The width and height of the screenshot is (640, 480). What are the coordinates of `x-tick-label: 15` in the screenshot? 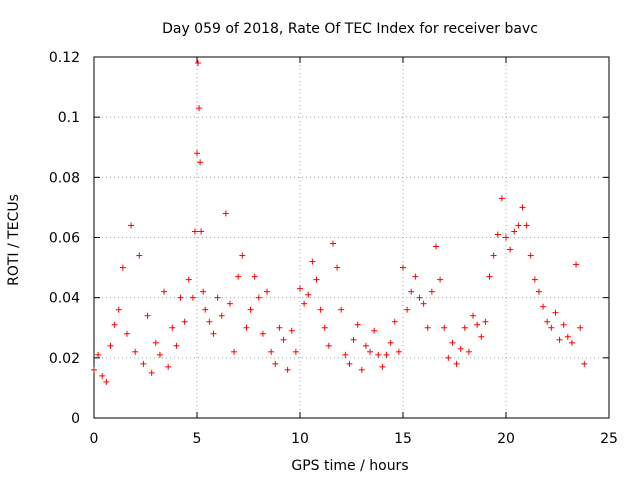 It's located at (403, 439).